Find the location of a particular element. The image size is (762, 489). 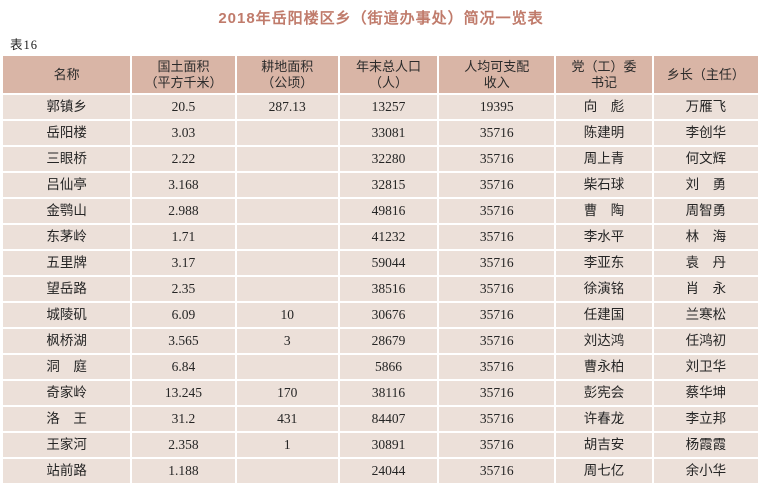

table-cell-name: 五里牌 is located at coordinates (67, 263).